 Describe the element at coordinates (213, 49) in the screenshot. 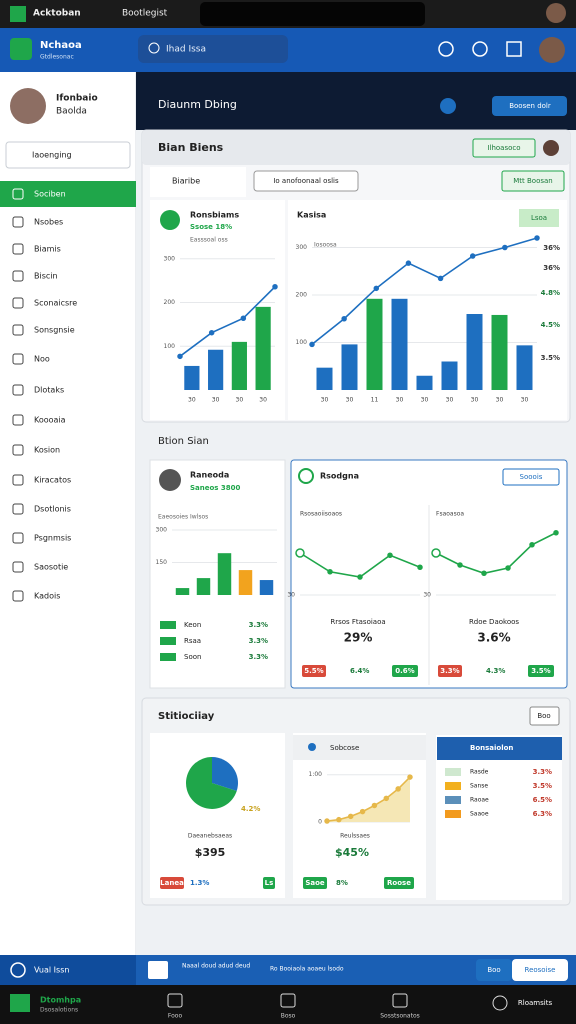

I see `search-box` at that location.